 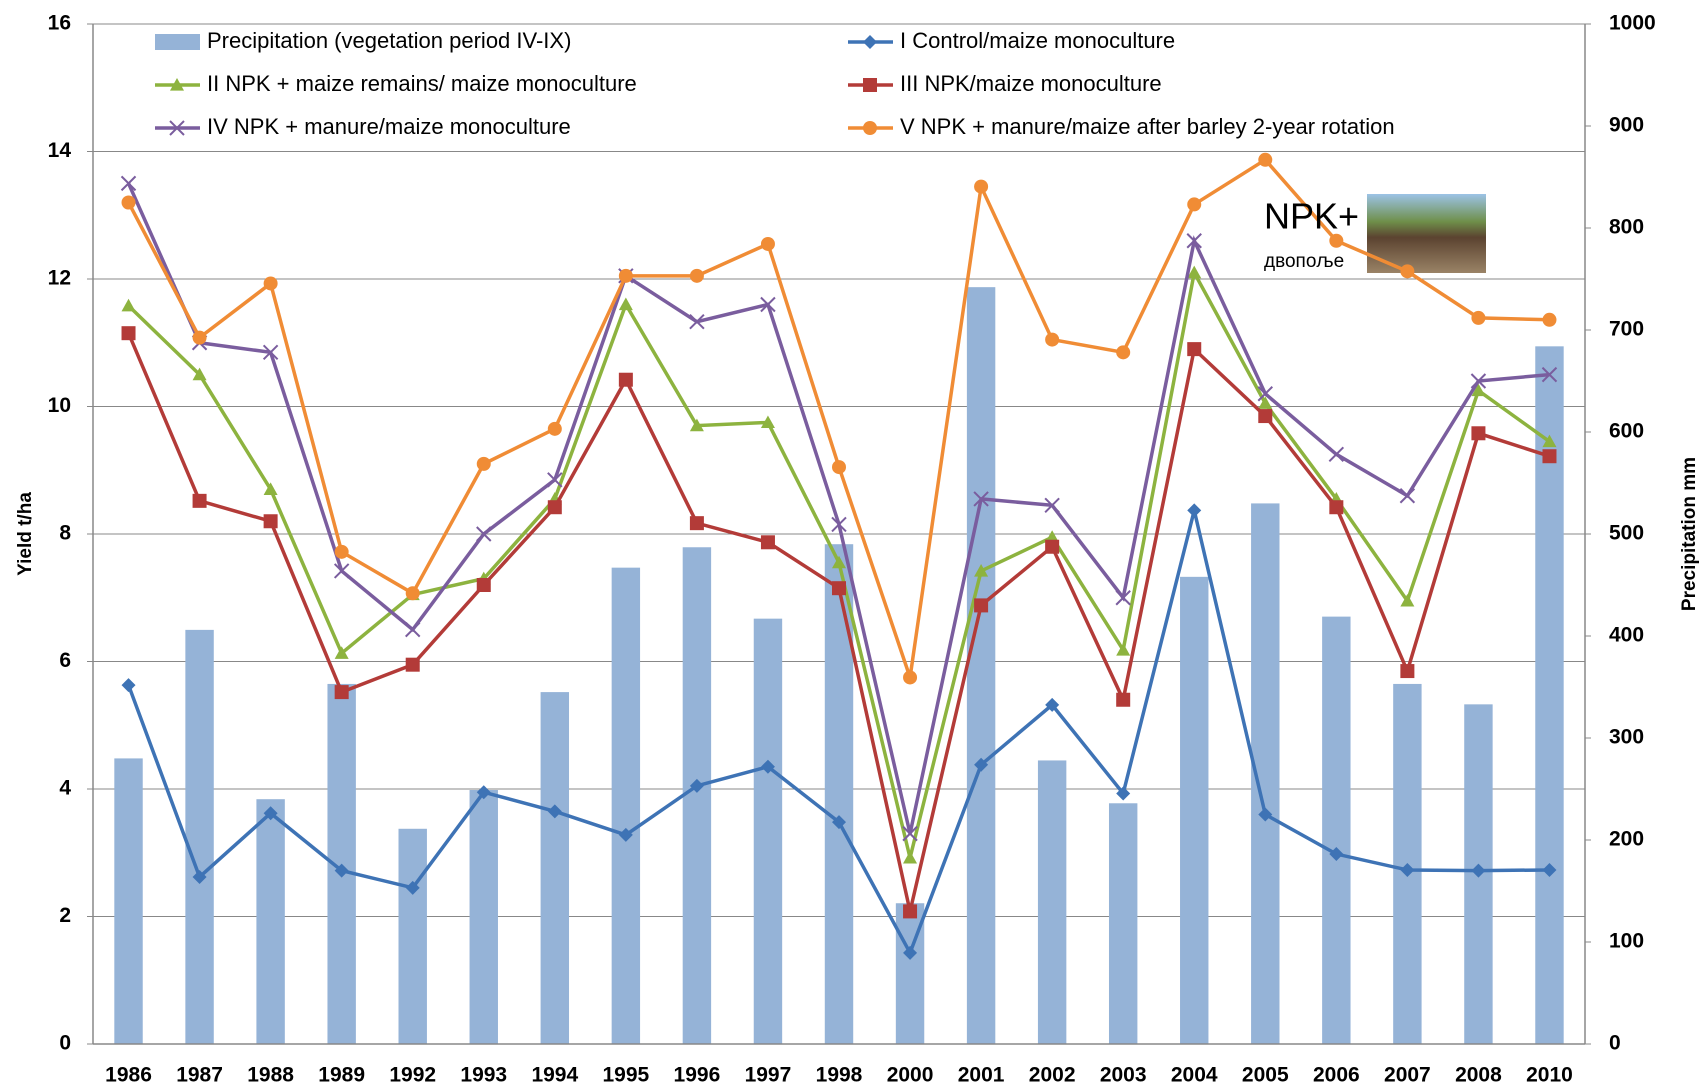 I want to click on x-tick-label: 1998, so click(x=839, y=1075).